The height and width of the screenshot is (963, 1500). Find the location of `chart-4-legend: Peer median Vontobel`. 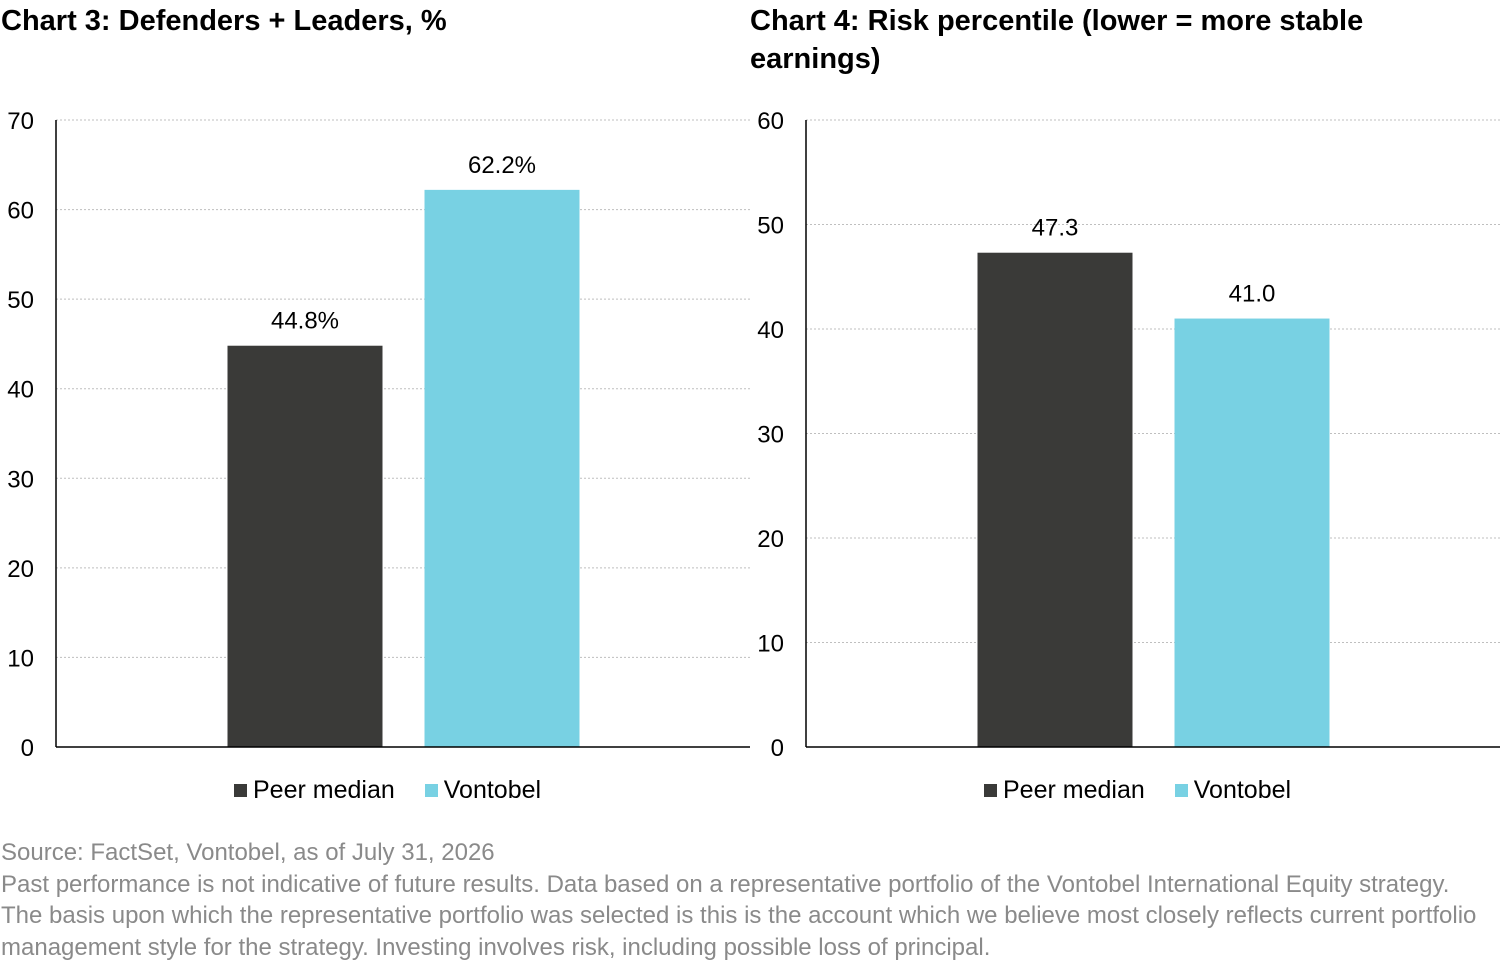

chart-4-legend: Peer median Vontobel is located at coordinates (1137, 790).